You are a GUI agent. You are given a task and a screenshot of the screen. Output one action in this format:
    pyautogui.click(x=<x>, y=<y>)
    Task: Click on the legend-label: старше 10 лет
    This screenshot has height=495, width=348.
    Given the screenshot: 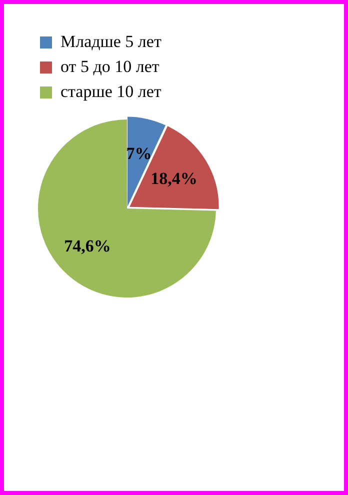 What is the action you would take?
    pyautogui.click(x=111, y=91)
    